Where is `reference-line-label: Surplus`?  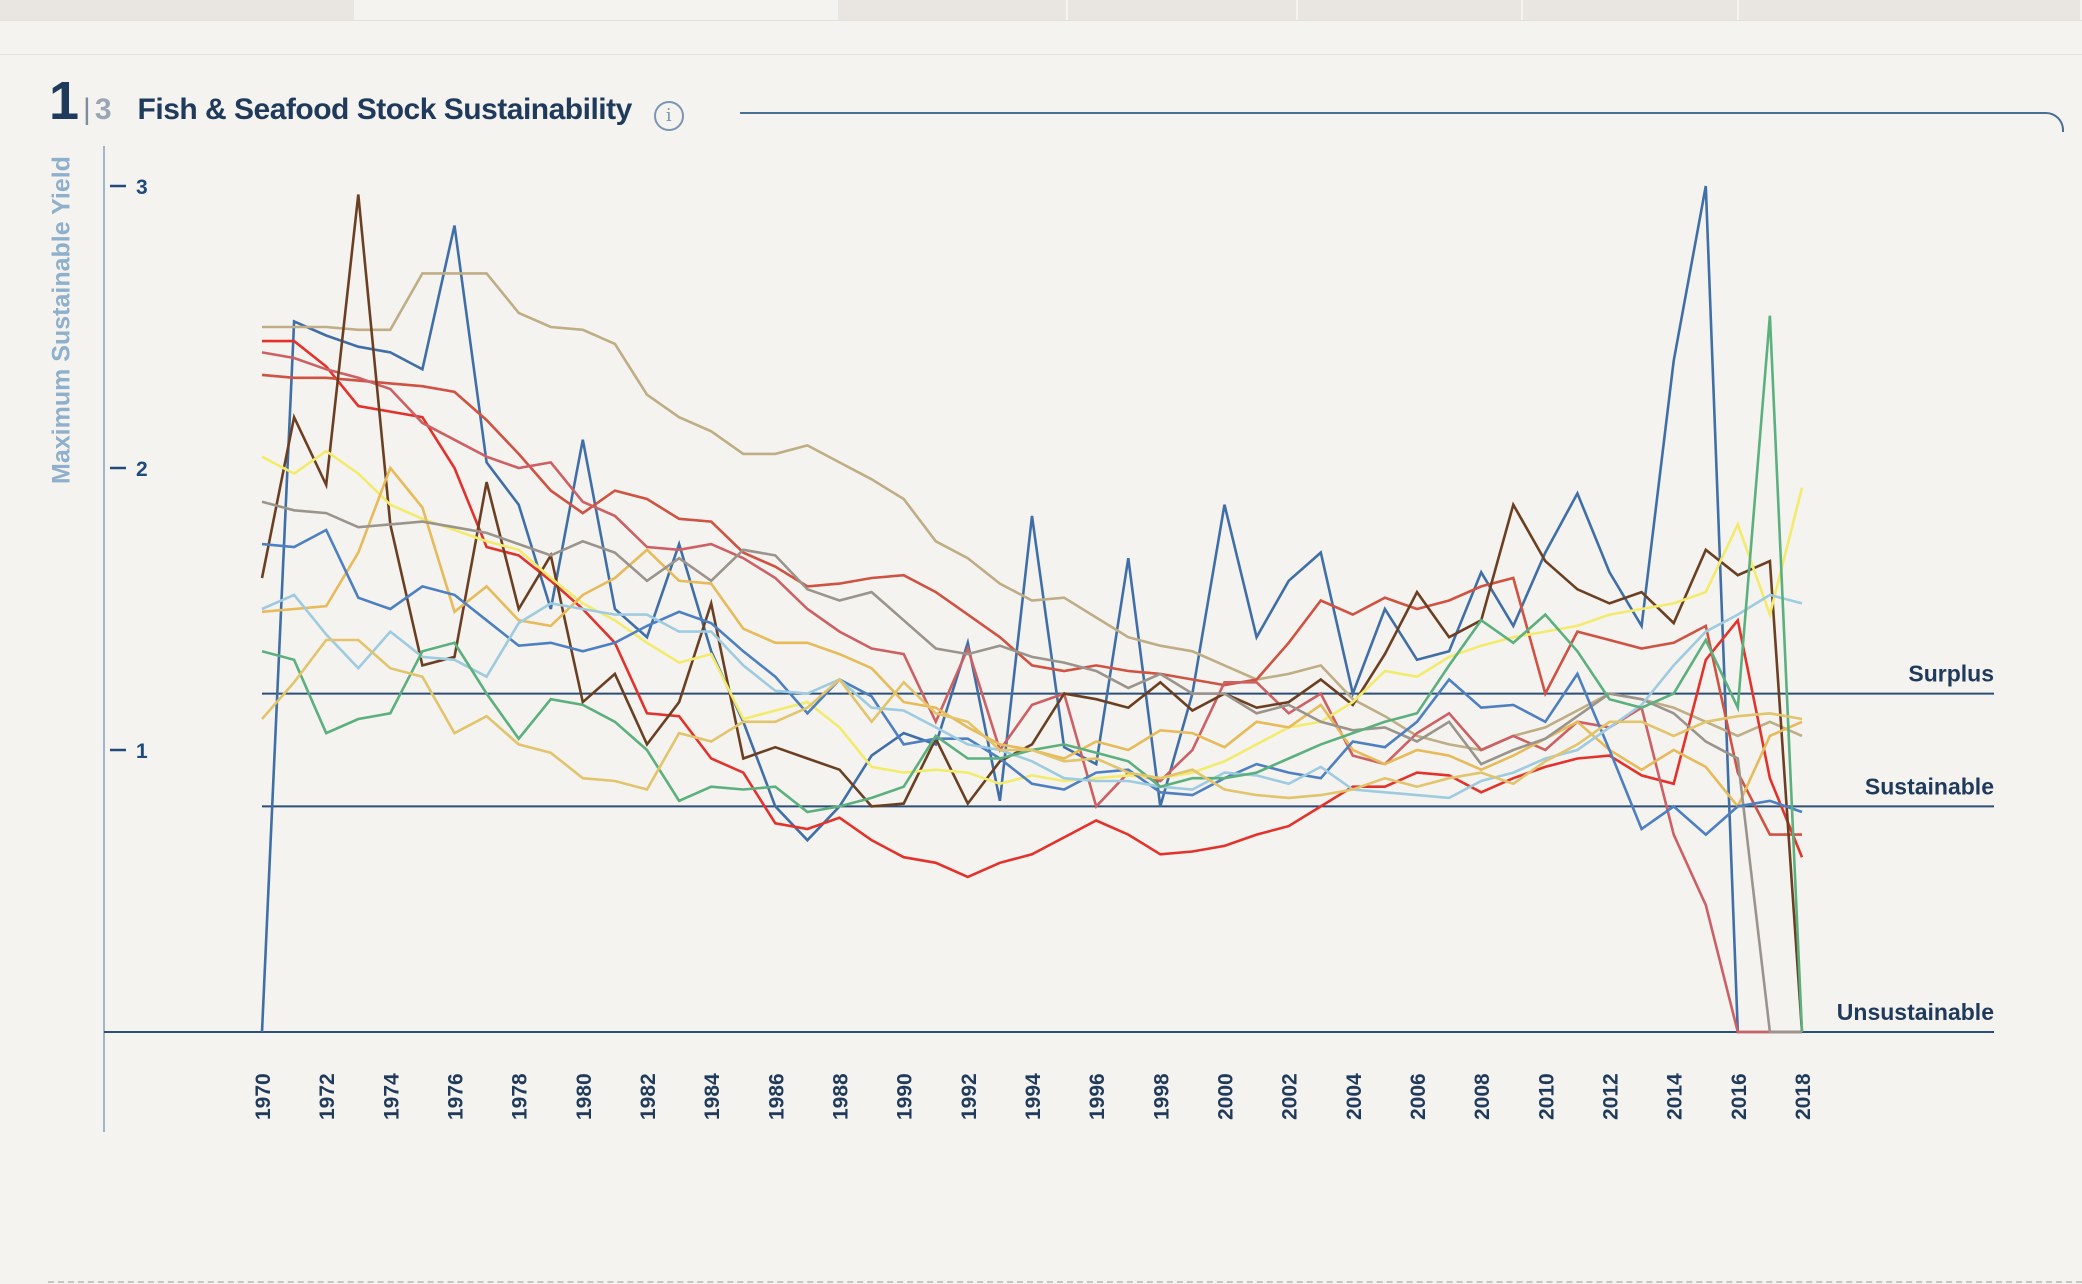
reference-line-label: Surplus is located at coordinates (1951, 674).